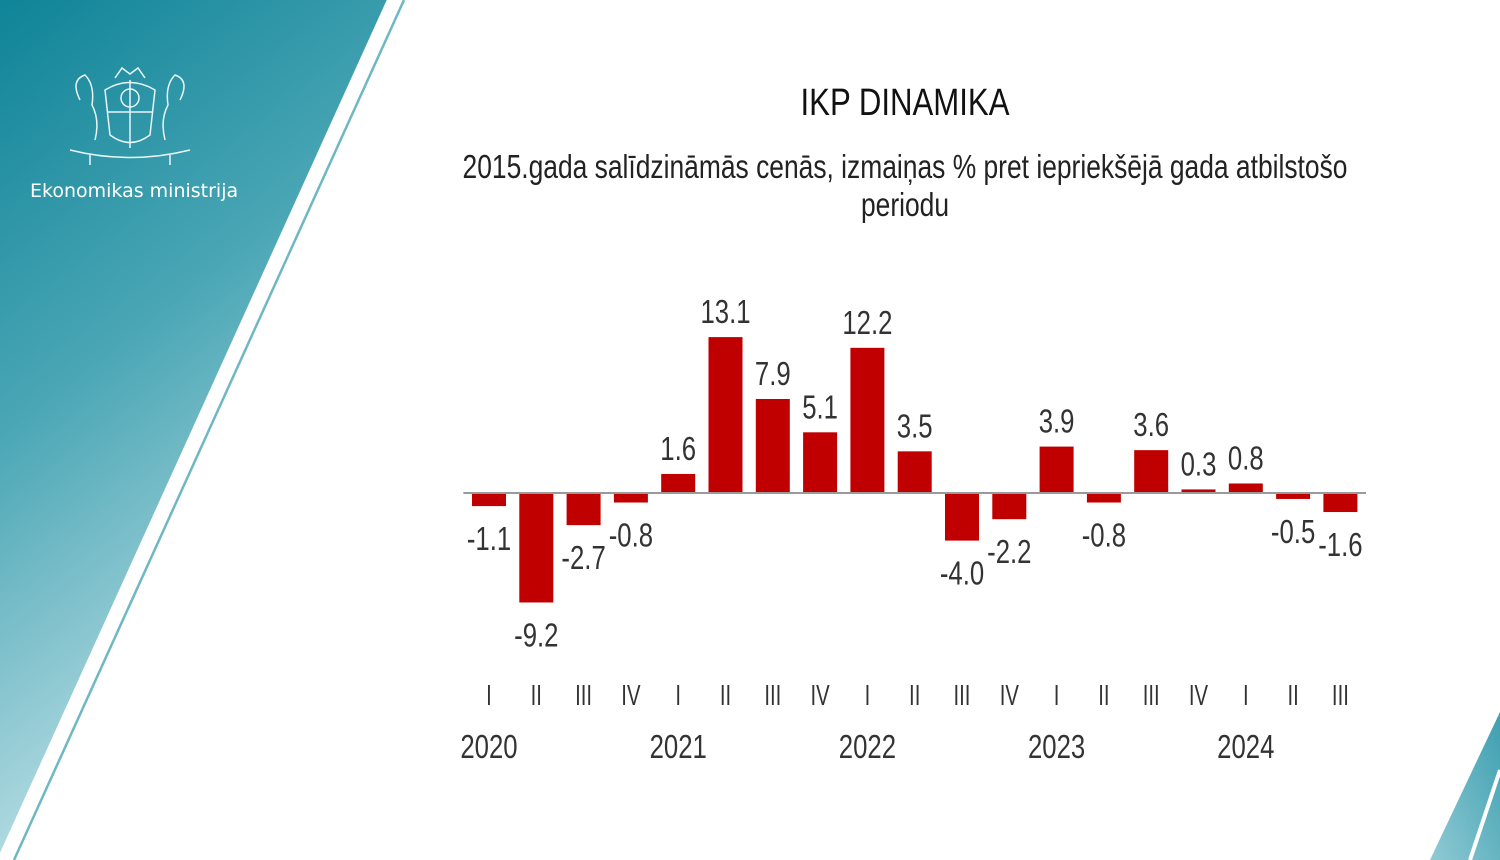 This screenshot has width=1500, height=860. I want to click on year-label: 2024, so click(1245, 747).